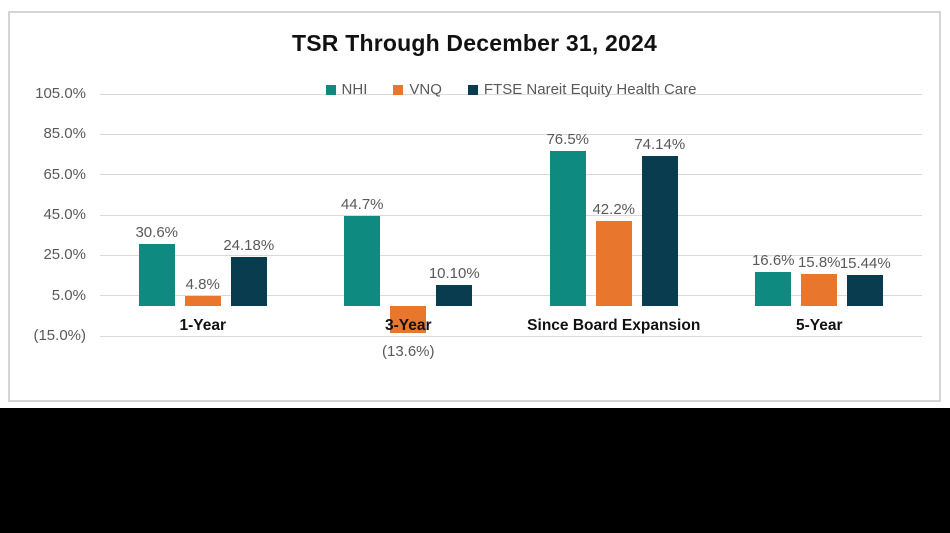 This screenshot has height=533, width=950. Describe the element at coordinates (568, 140) in the screenshot. I see `bar-data-label: 76.5%` at that location.